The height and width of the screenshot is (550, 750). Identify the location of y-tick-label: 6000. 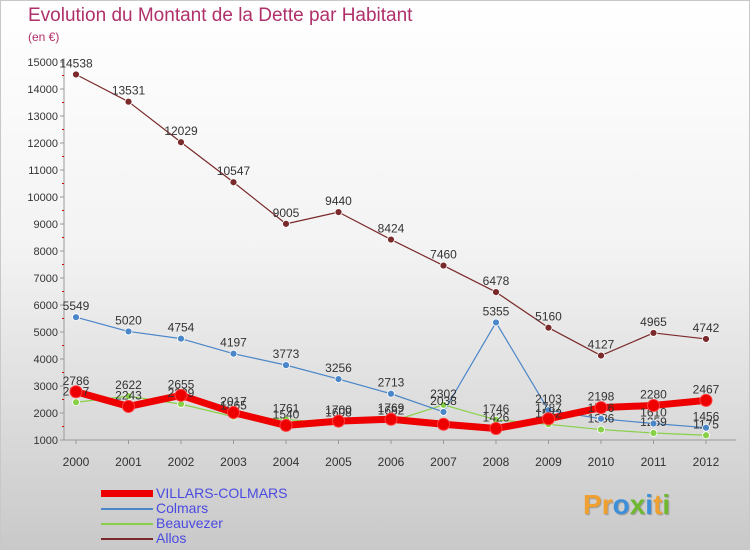
(46, 306).